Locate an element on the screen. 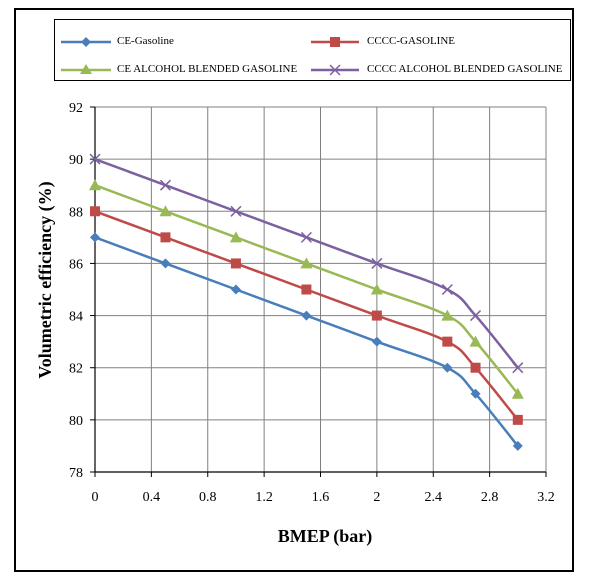  x-tick-label: 2.8 is located at coordinates (490, 497).